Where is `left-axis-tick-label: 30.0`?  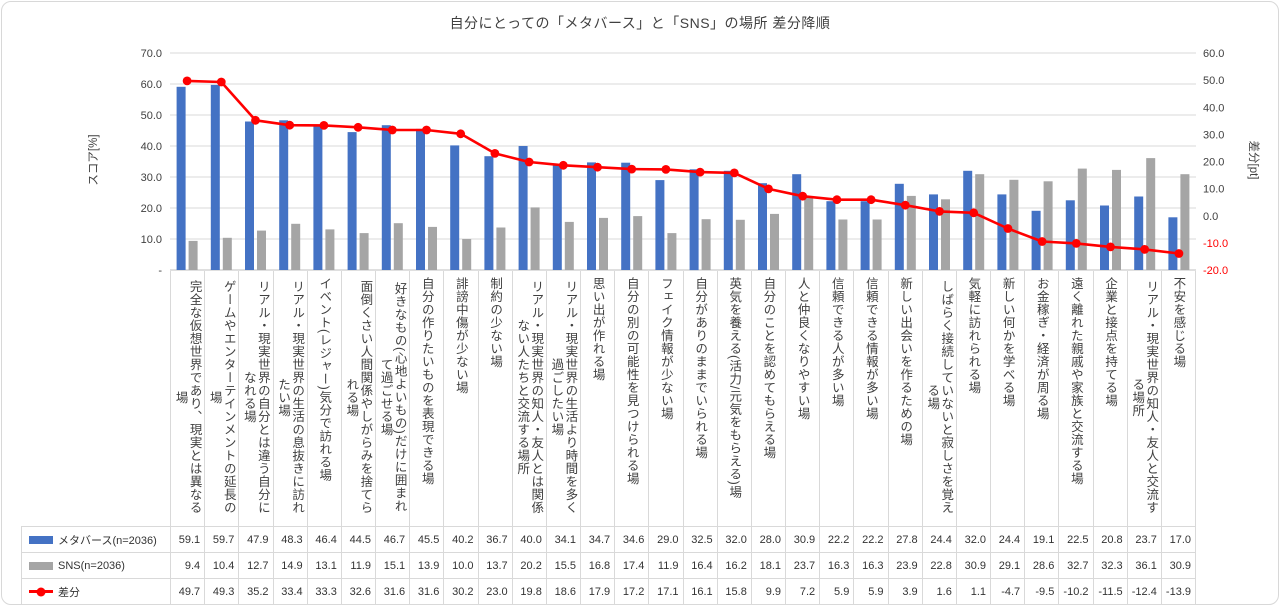
left-axis-tick-label: 30.0 is located at coordinates (151, 178).